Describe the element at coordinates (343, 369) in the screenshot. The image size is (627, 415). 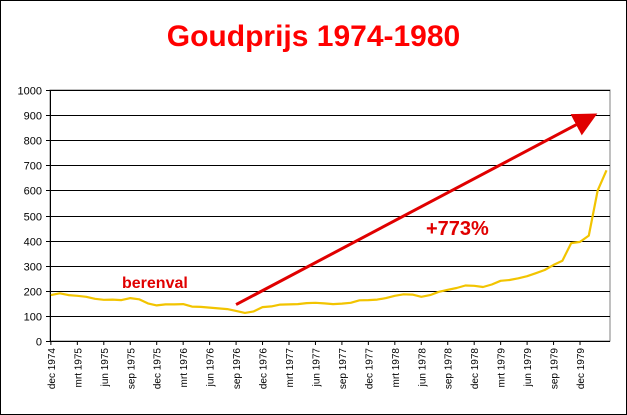
I see `x-tick-label: sep 1977` at that location.